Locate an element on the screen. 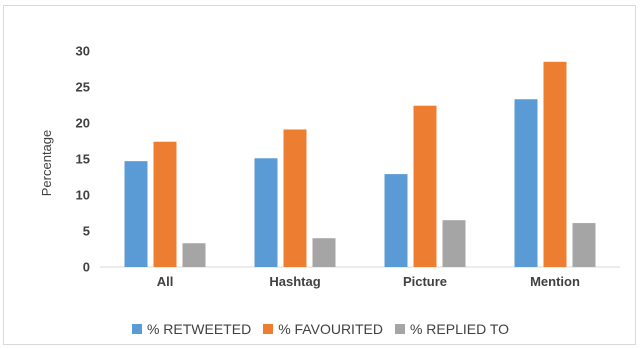 The image size is (641, 349). x-category-label: All is located at coordinates (165, 281).